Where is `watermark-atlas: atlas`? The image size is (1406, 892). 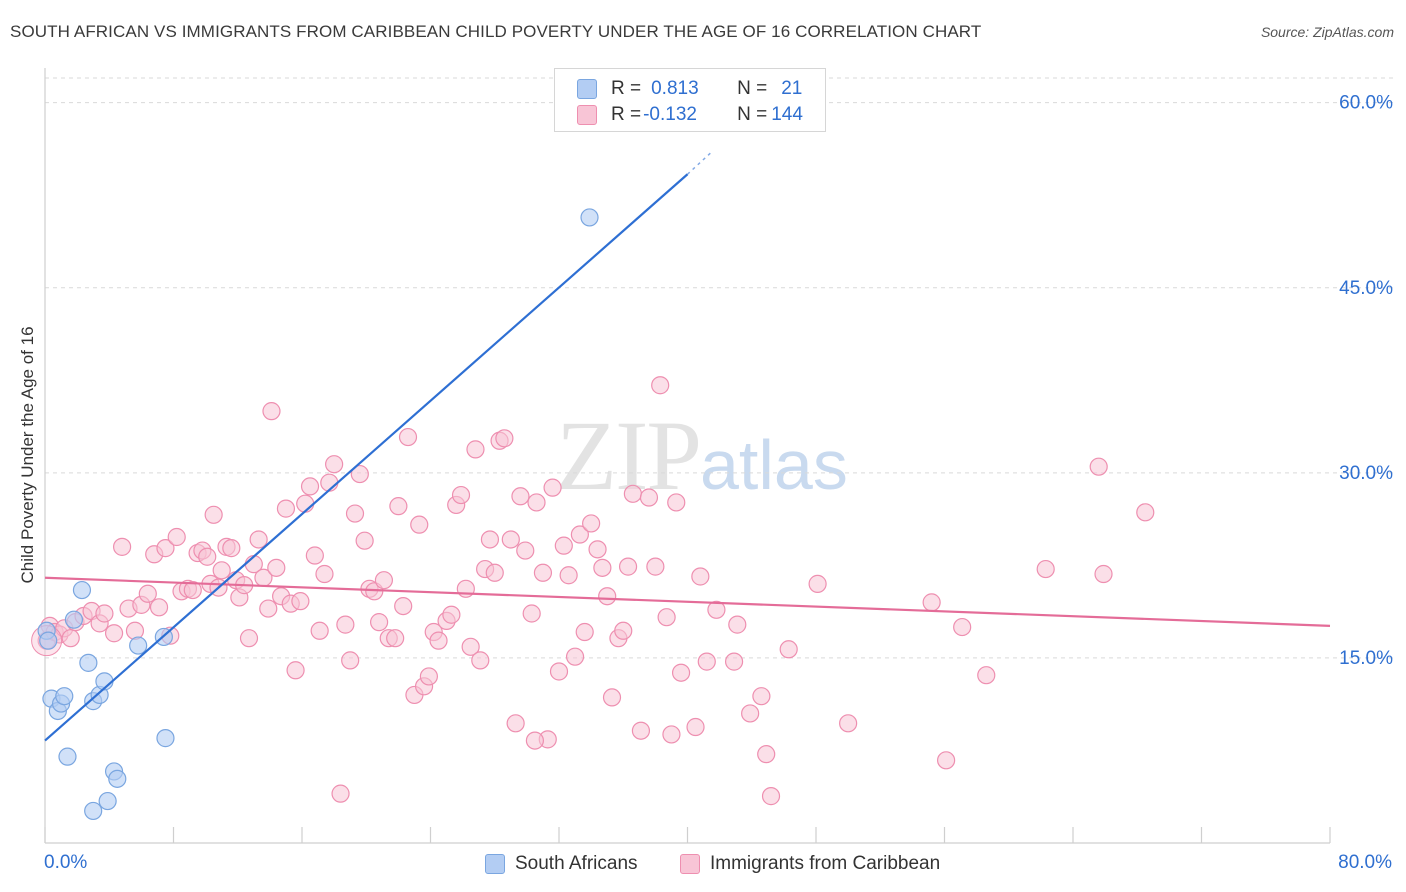 watermark-atlas: atlas is located at coordinates (774, 465).